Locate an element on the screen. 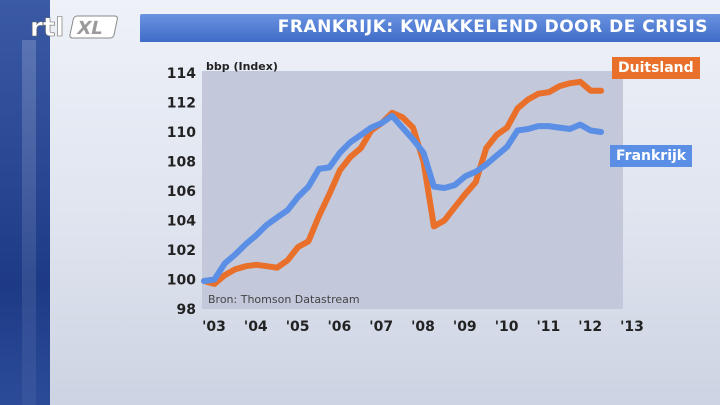 The height and width of the screenshot is (405, 720). y-tick-label: 106 is located at coordinates (181, 192).